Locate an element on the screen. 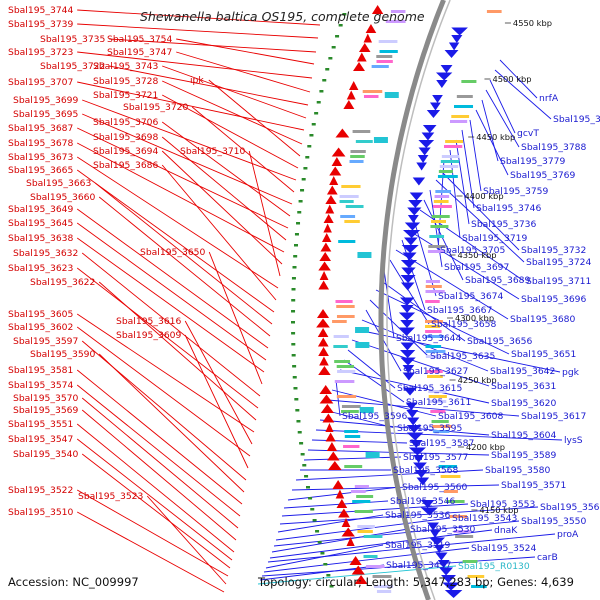 This screenshot has height=600, width=600. rna-feature is located at coordinates (372, 455).